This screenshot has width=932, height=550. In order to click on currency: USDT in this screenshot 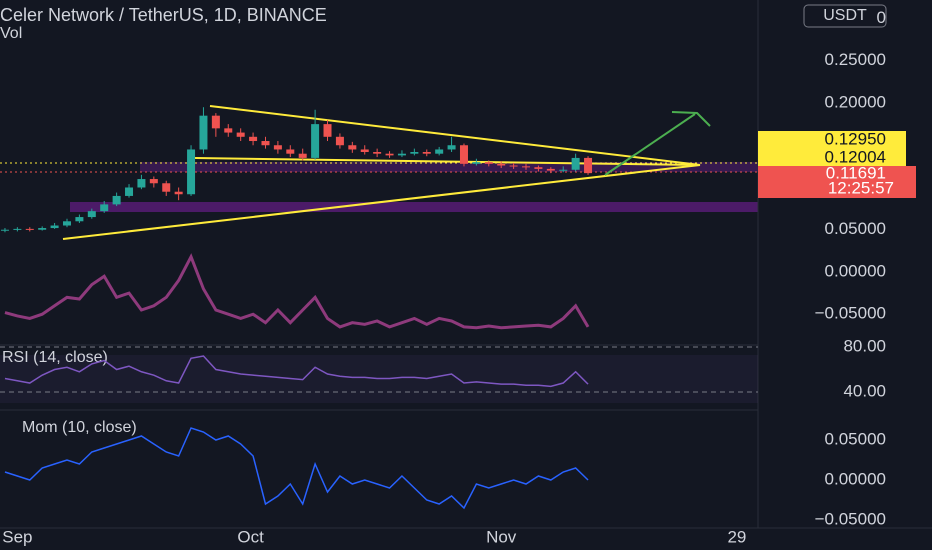, I will do `click(845, 15)`.